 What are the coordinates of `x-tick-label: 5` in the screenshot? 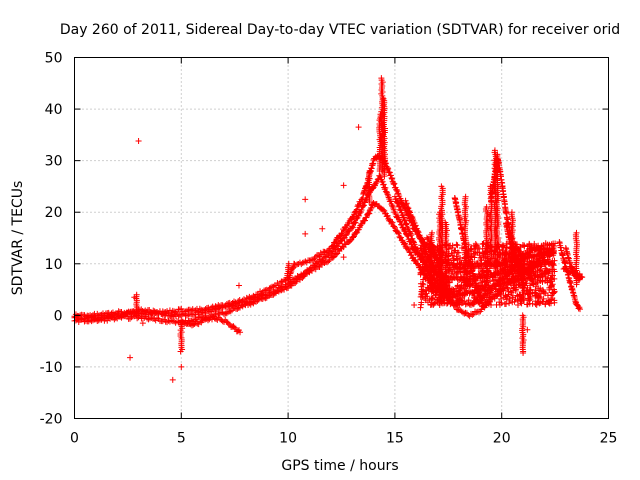 It's located at (181, 439).